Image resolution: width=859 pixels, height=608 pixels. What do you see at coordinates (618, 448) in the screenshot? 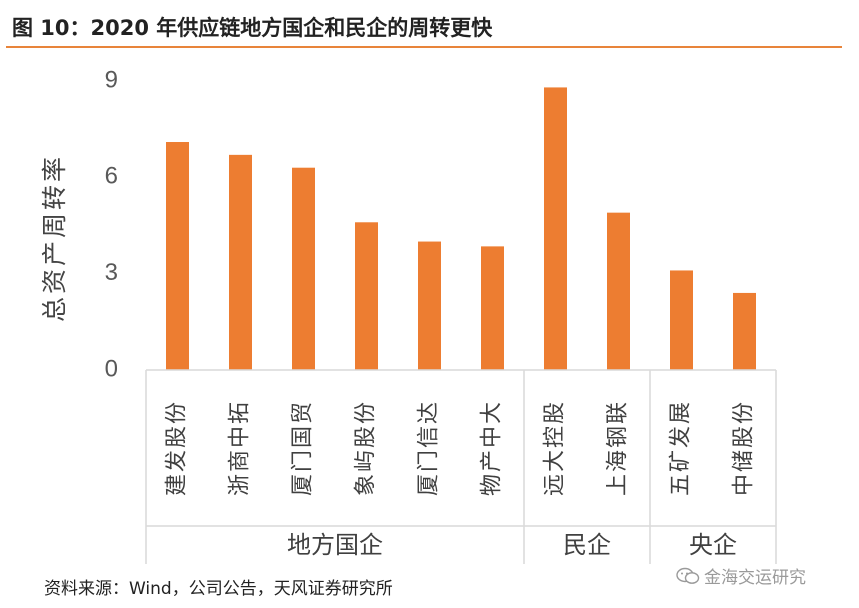
I see `x-tick-label: 上海钢联` at bounding box center [618, 448].